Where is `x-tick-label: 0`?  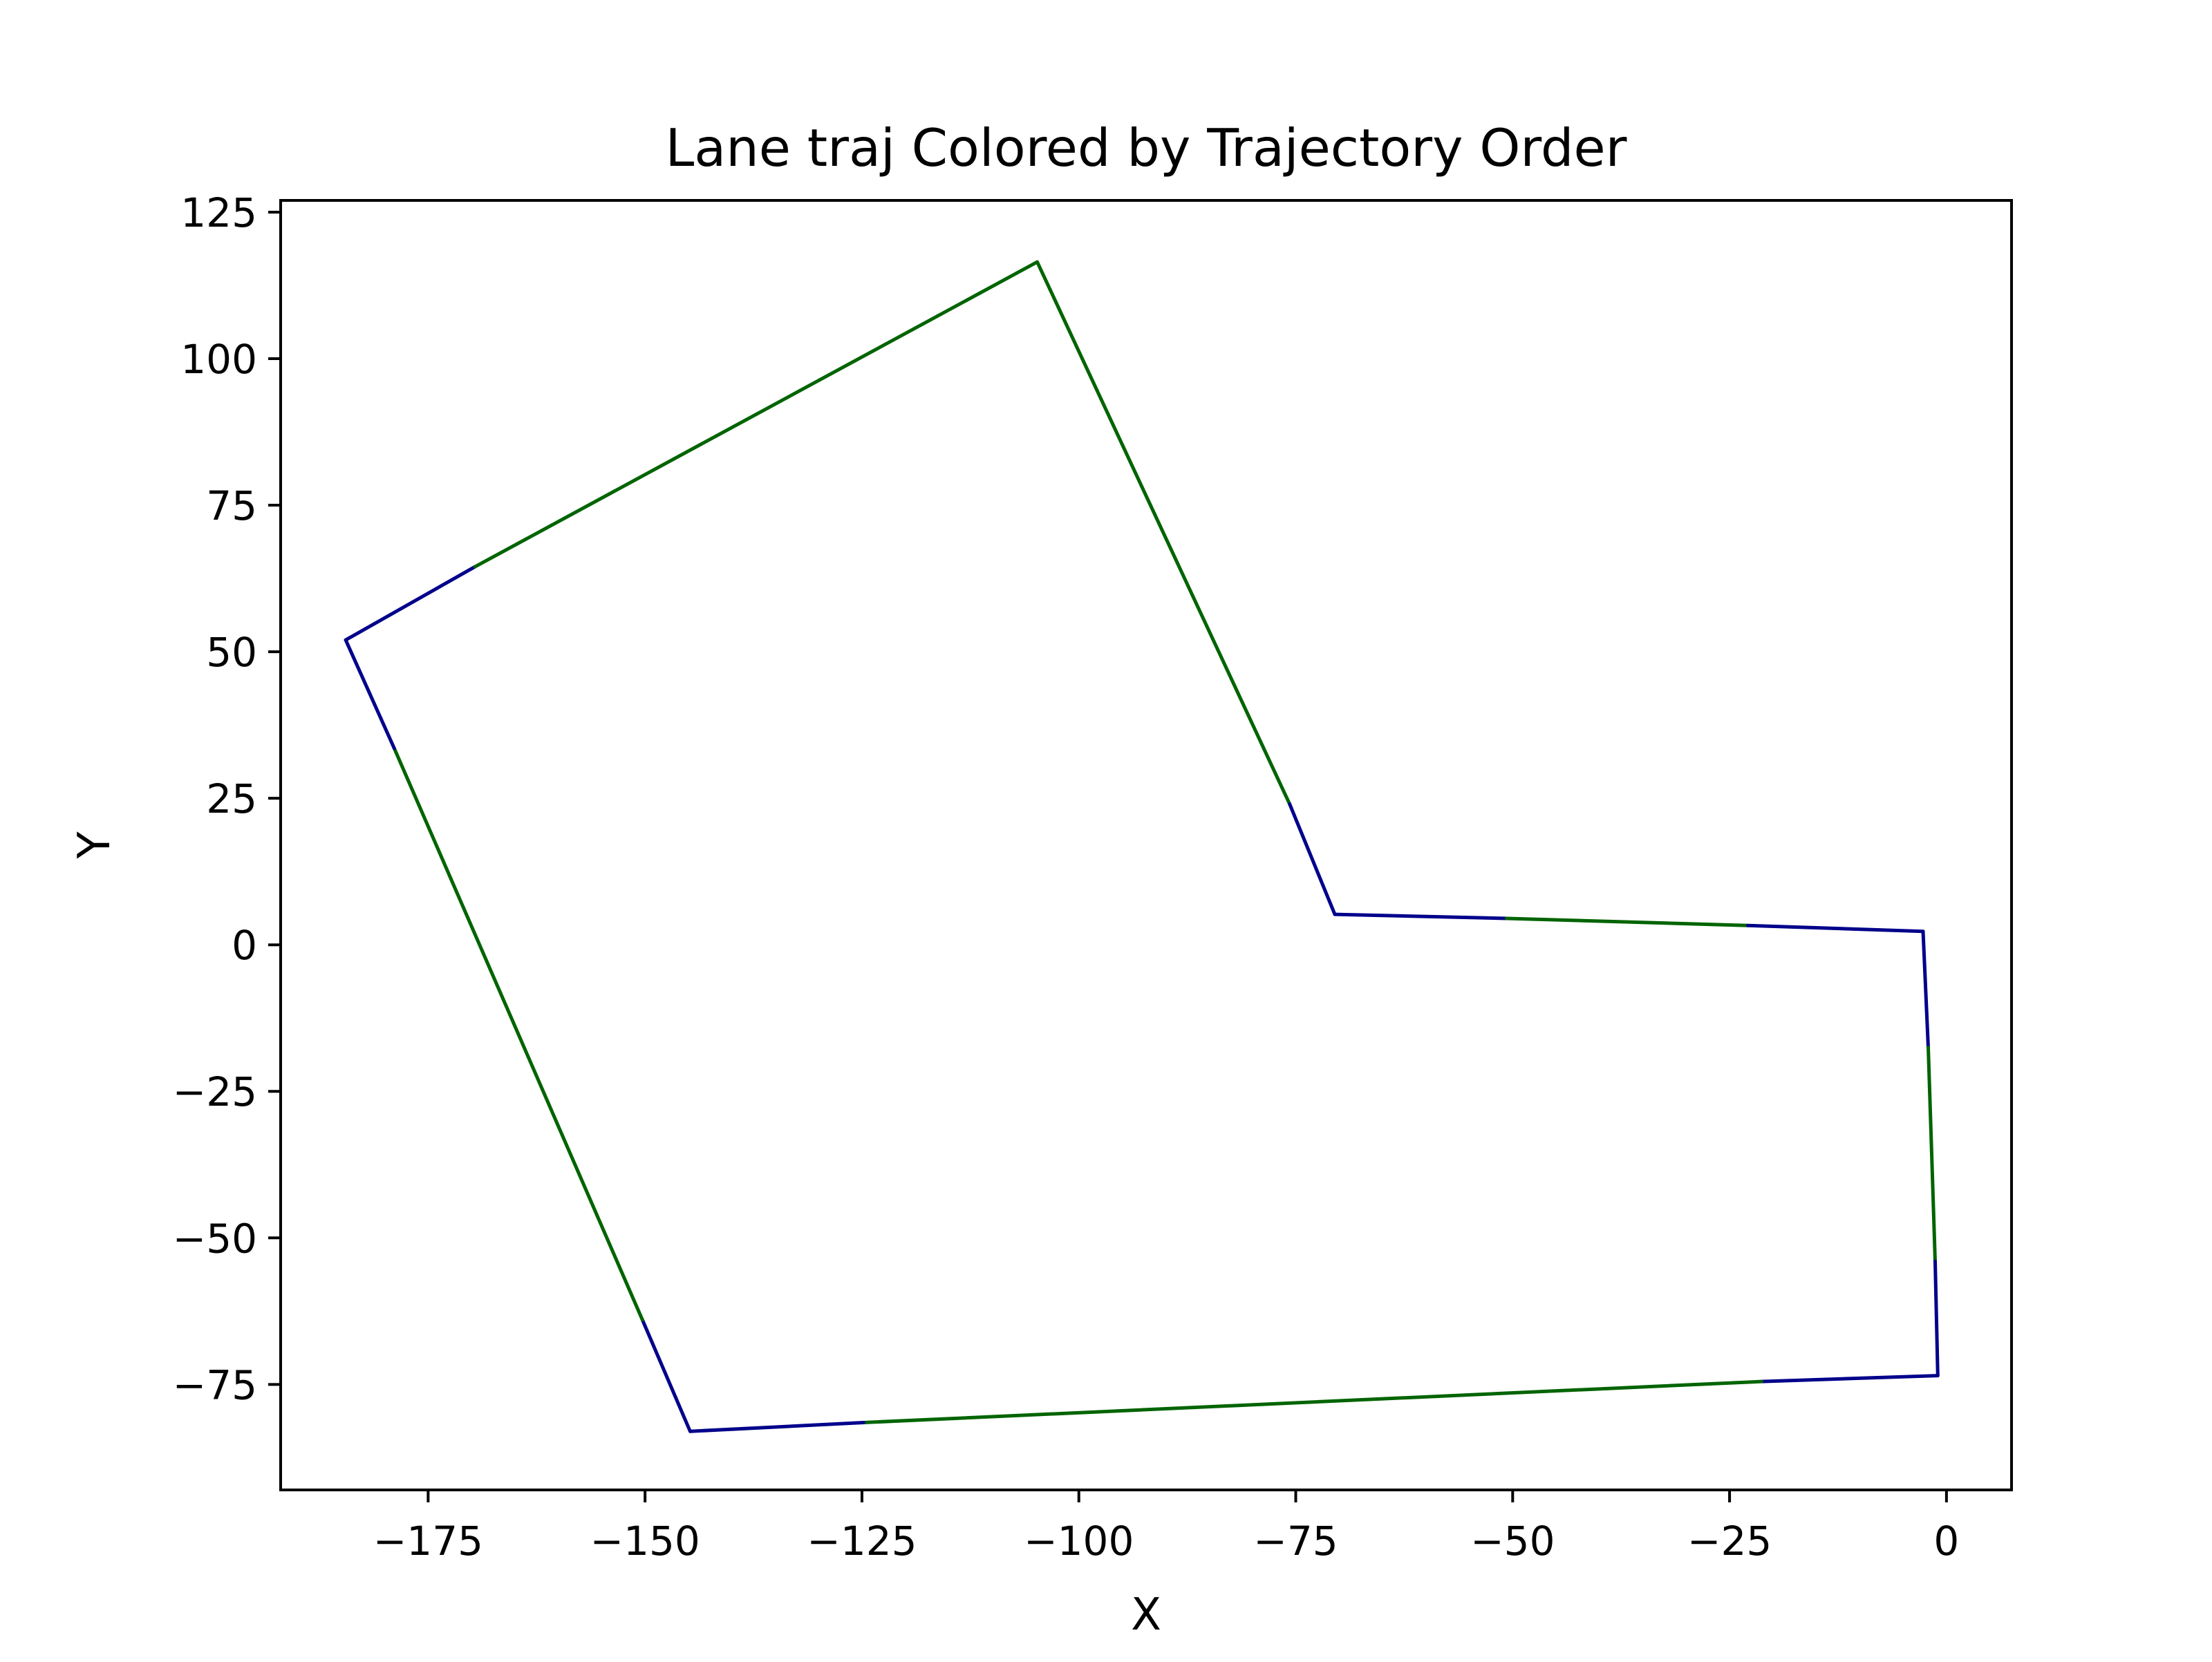
x-tick-label: 0 is located at coordinates (1946, 1541).